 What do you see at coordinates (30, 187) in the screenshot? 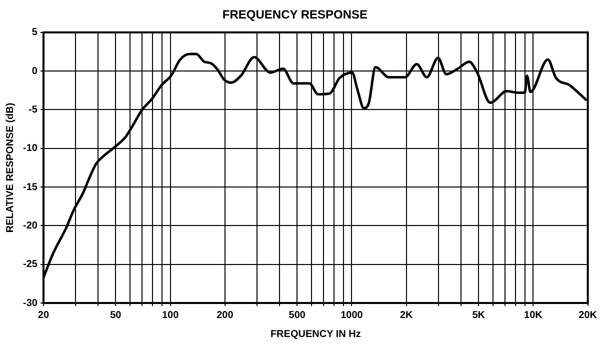
I see `y-tick-label: -15` at bounding box center [30, 187].